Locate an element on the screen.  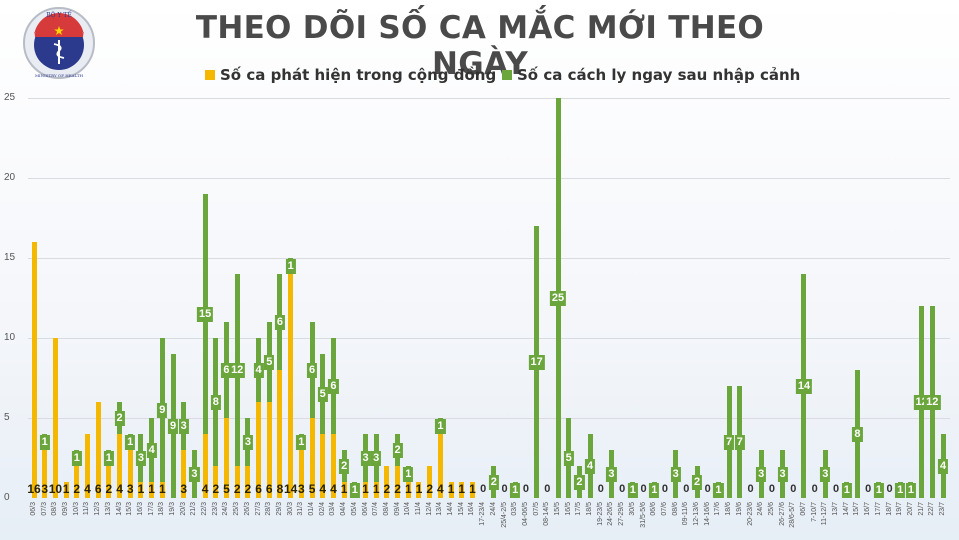
x-axis-tick-label: 25/6 is located at coordinates (771, 509).